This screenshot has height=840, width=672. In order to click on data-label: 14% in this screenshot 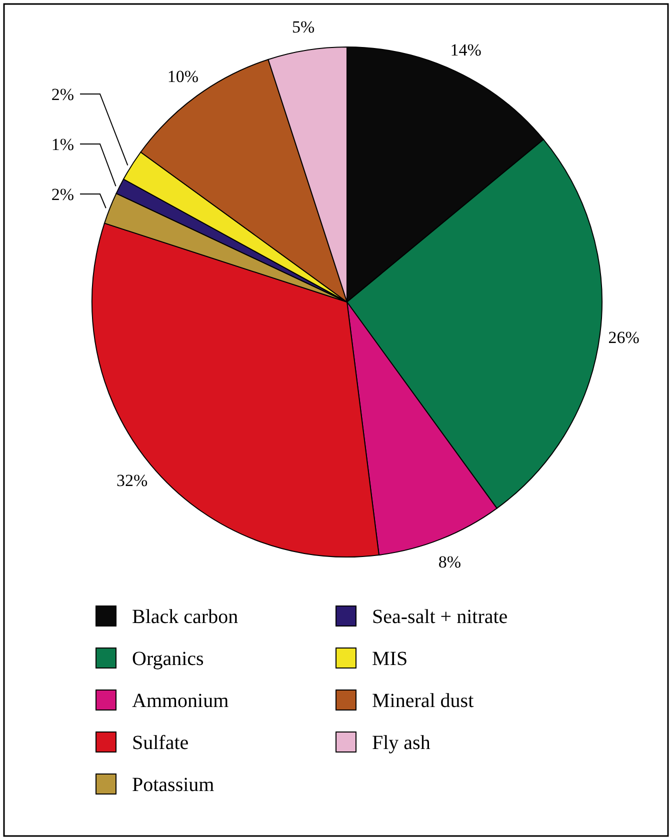, I will do `click(466, 50)`.